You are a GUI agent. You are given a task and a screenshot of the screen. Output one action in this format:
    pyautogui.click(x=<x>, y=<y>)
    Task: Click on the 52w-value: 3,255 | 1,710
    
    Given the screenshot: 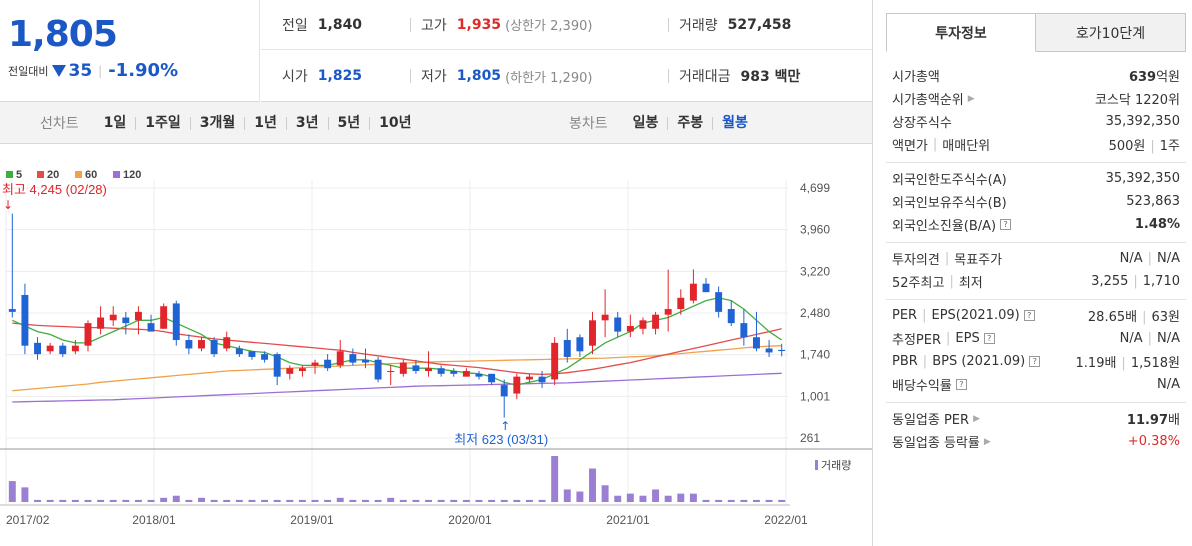 What is the action you would take?
    pyautogui.click(x=1135, y=281)
    